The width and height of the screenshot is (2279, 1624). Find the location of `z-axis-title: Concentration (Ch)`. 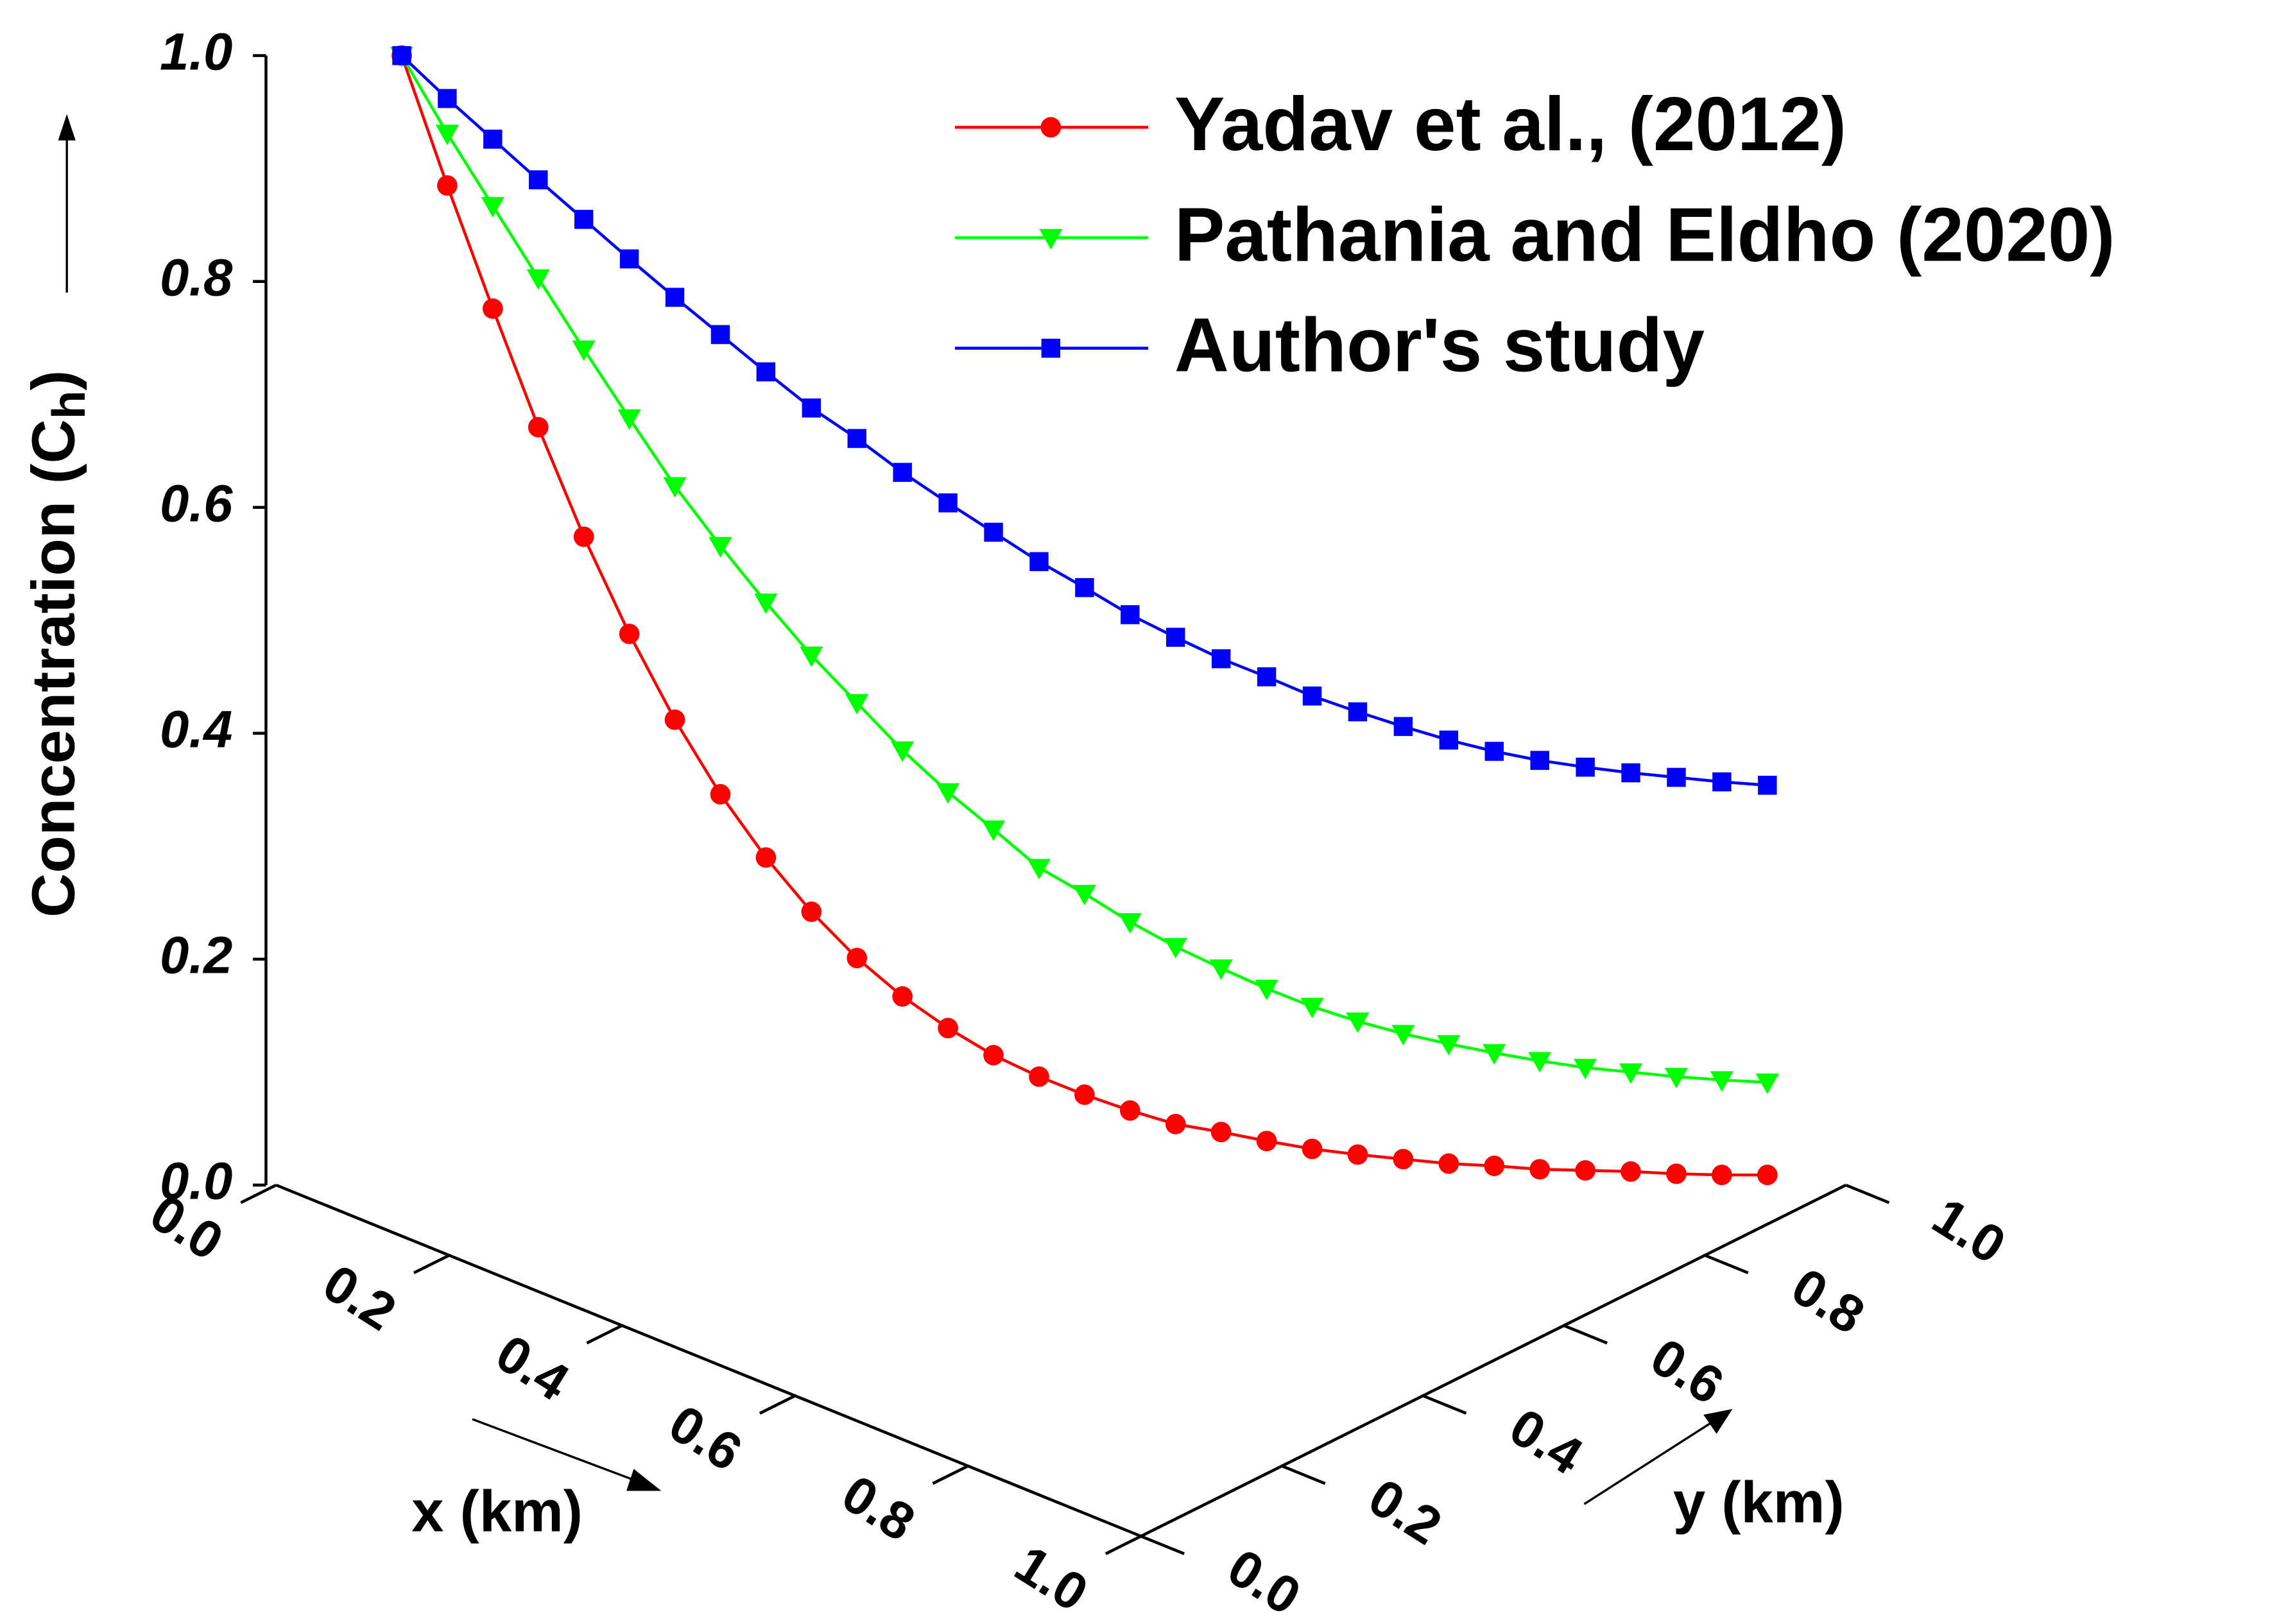

z-axis-title: Concentration (Ch) is located at coordinates (57, 644).